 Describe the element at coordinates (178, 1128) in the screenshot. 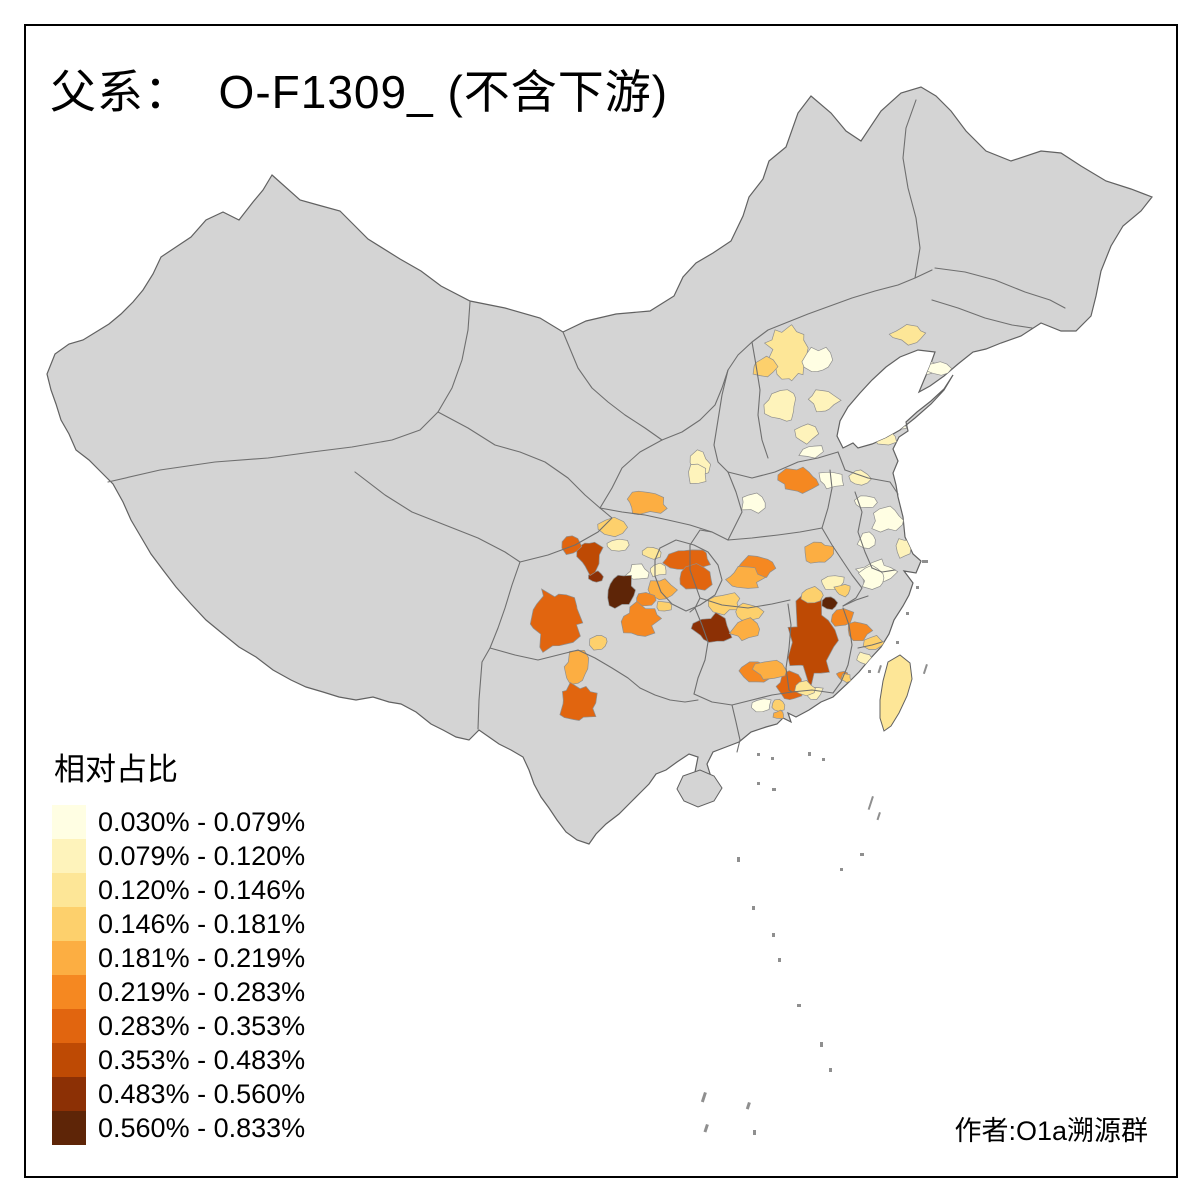

I see `legend-item: 0.560% - 0.833%` at that location.